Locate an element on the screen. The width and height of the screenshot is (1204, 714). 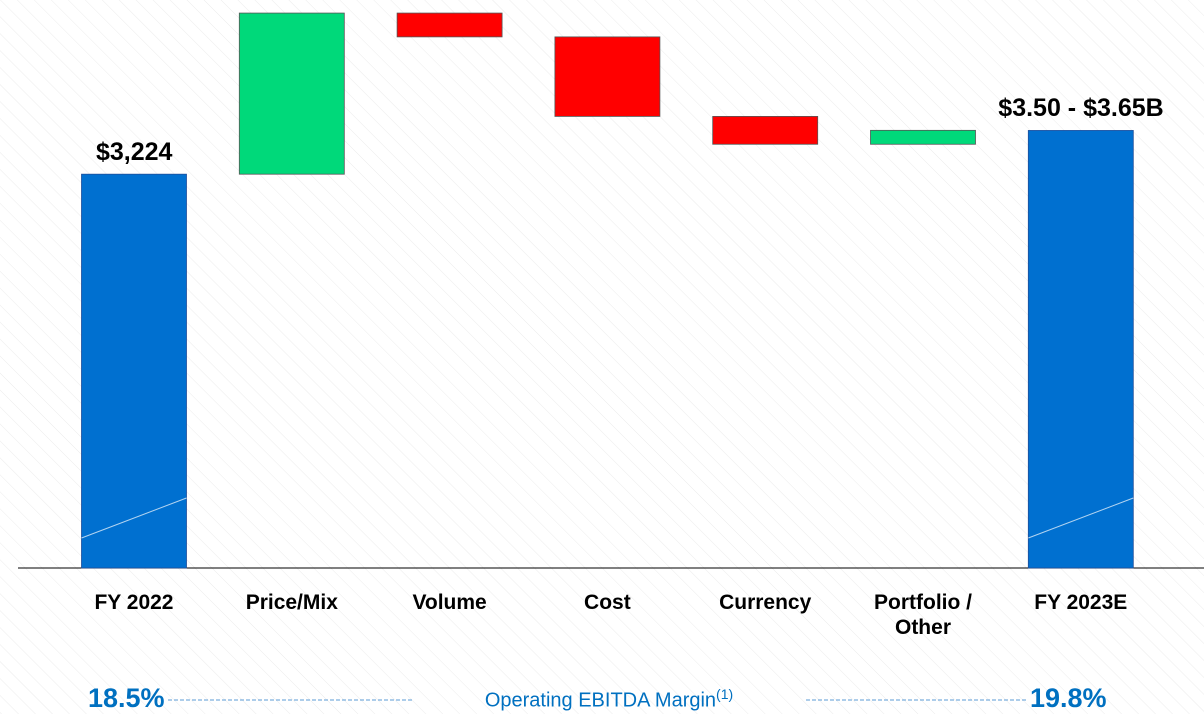
value-label: $3,224 is located at coordinates (134, 152).